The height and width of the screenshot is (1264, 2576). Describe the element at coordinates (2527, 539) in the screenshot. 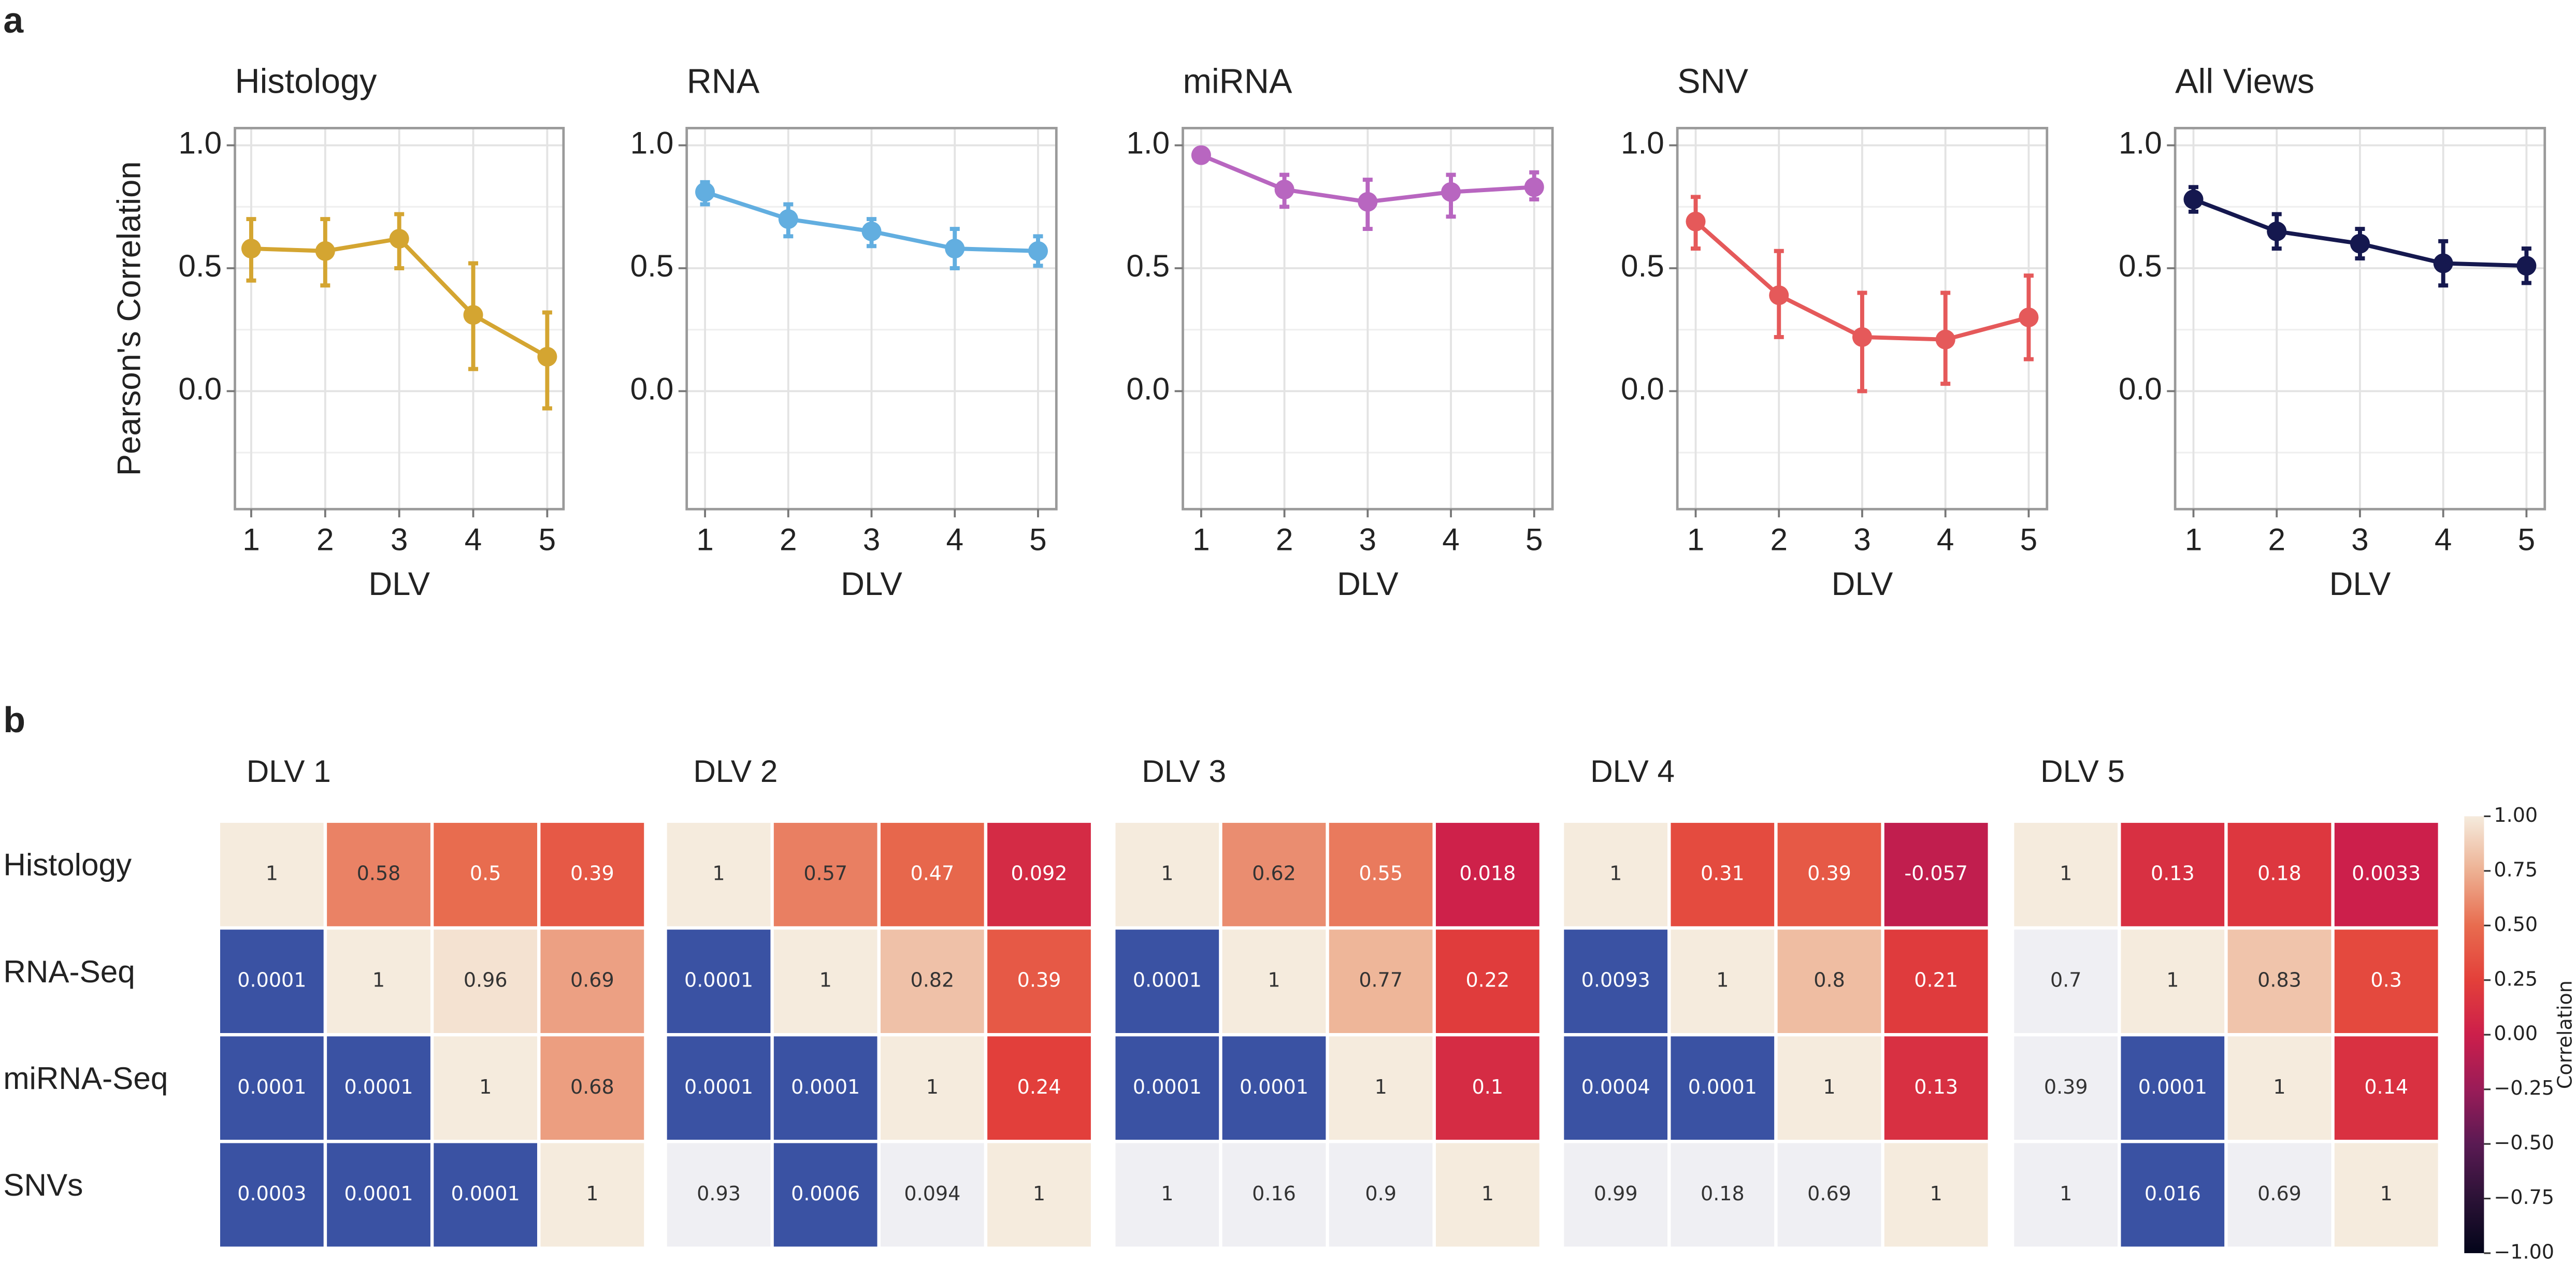

I see `x-tick-label: 5` at that location.